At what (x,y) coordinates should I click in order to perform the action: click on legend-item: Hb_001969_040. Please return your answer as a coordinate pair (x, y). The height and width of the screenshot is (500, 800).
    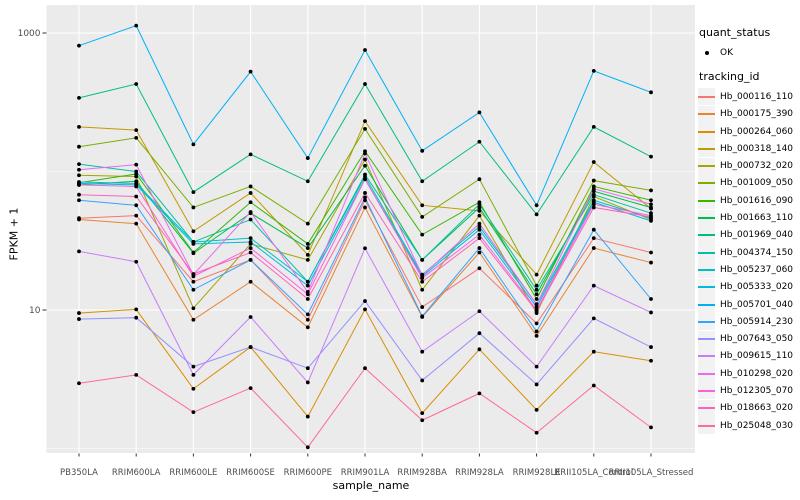
    Looking at the image, I should click on (748, 235).